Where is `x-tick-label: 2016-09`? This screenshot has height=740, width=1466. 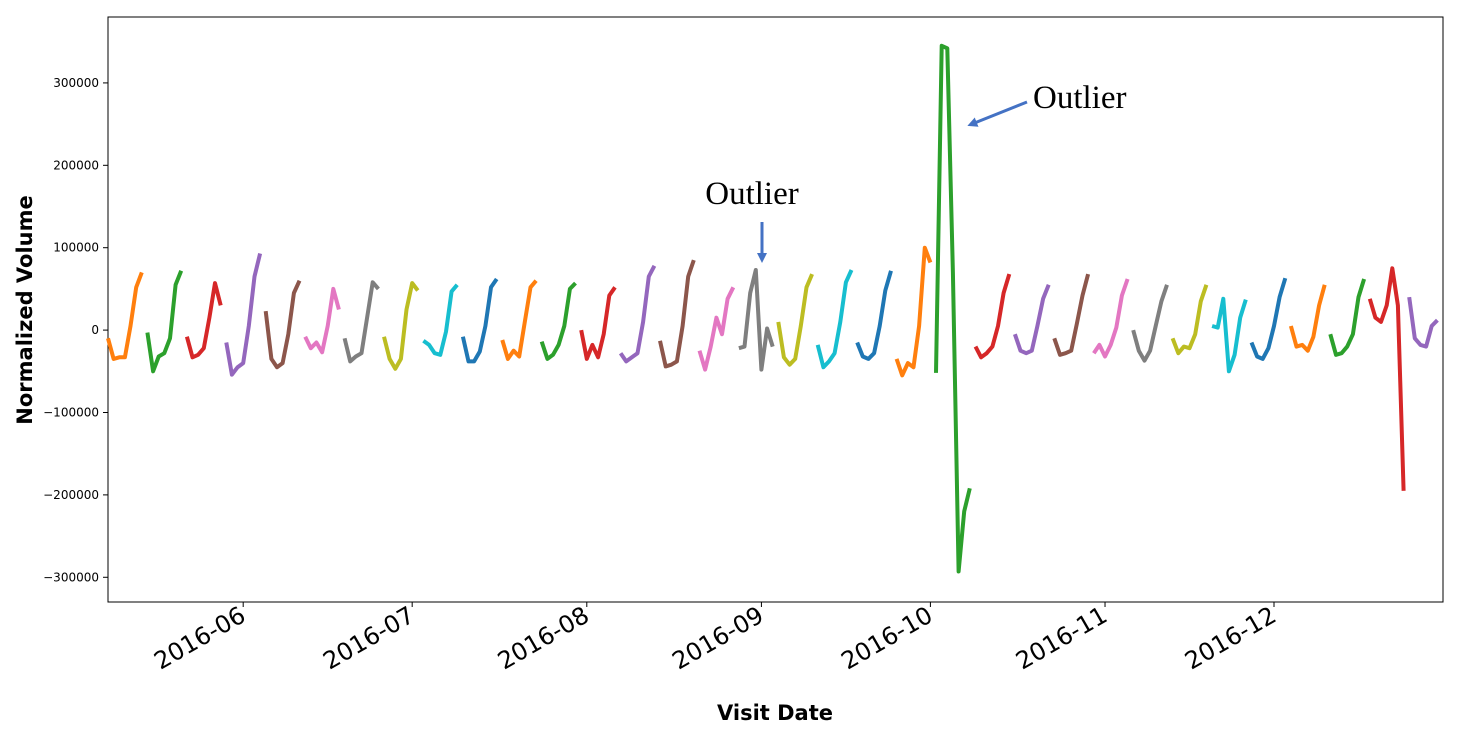
x-tick-label: 2016-09 is located at coordinates (718, 638).